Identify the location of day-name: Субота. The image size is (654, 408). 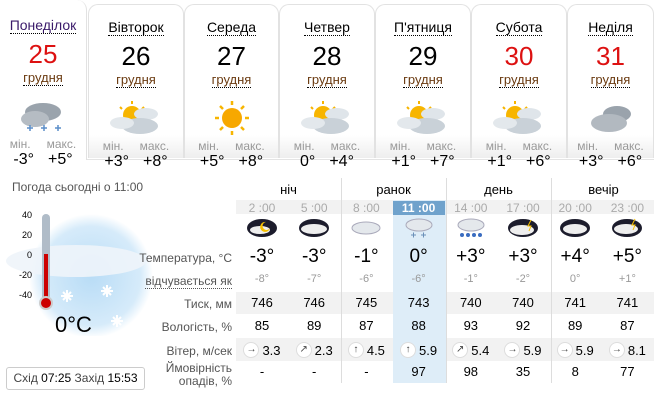
(519, 27).